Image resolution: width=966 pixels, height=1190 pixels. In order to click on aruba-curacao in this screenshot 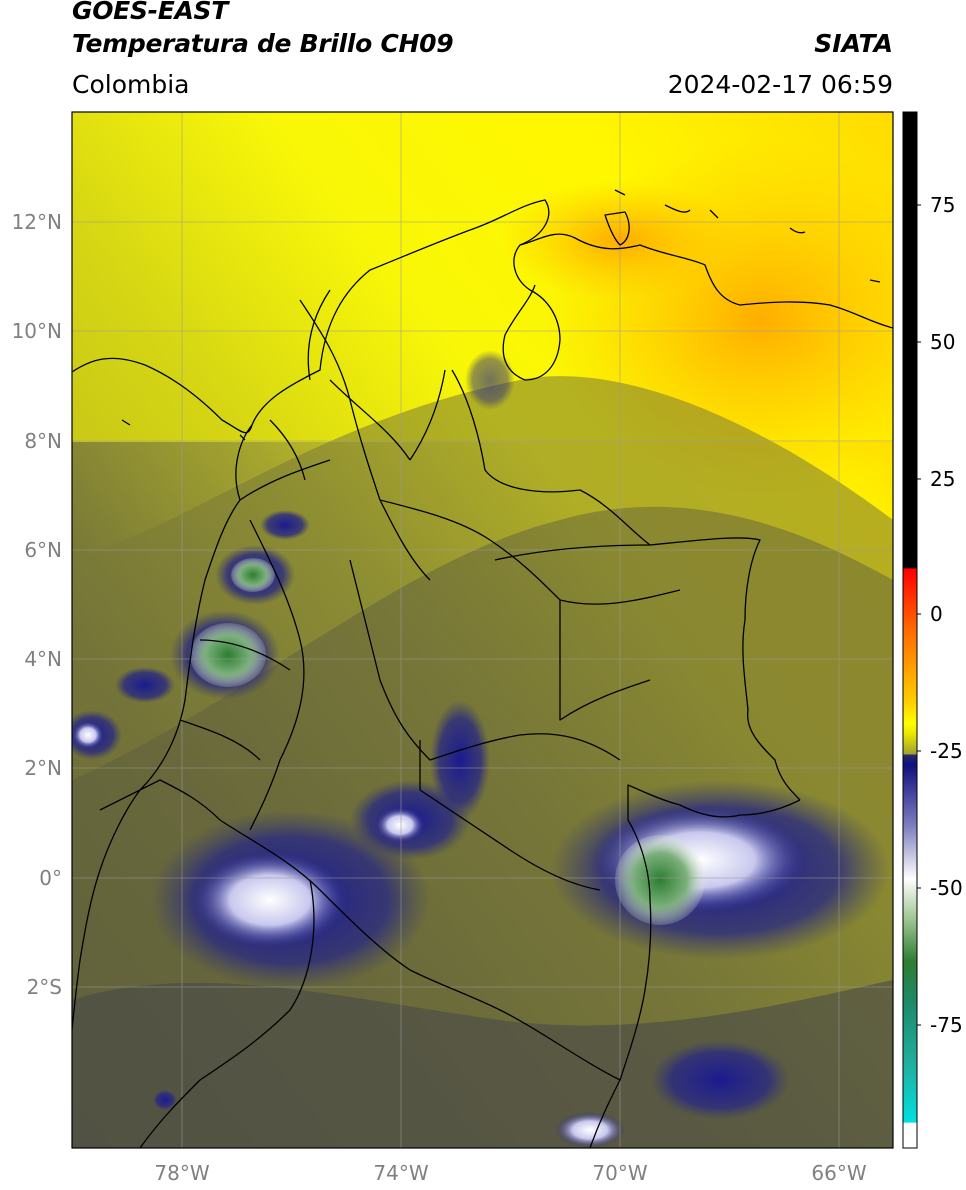, I will do `click(747, 236)`.